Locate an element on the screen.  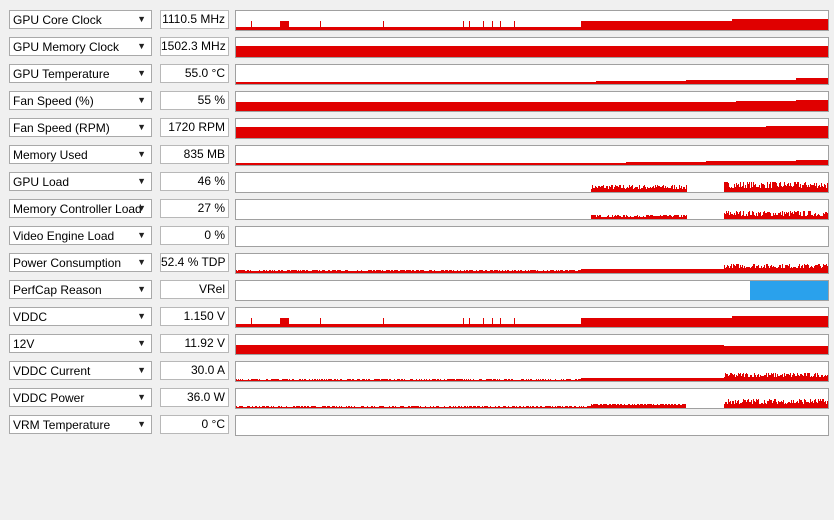
sensor-graph-fan-speed-rpm is located at coordinates (532, 128).